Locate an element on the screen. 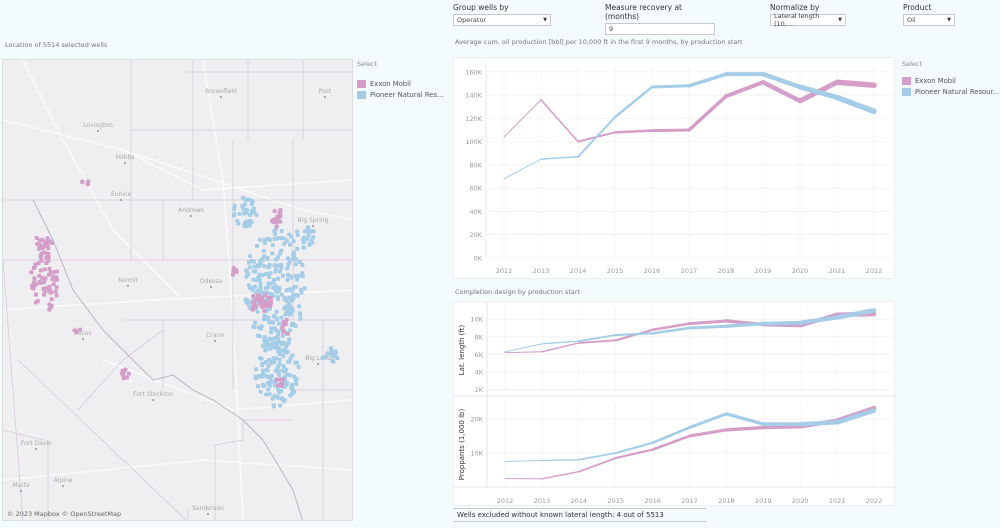  normalize-select: Lateral length (10,... ▼ is located at coordinates (808, 20).